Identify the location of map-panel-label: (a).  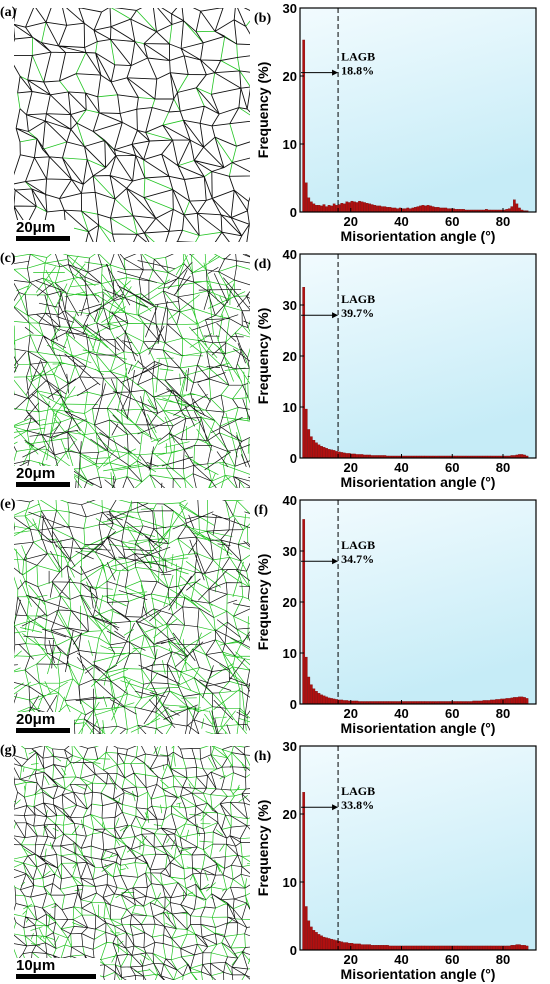
(8, 12).